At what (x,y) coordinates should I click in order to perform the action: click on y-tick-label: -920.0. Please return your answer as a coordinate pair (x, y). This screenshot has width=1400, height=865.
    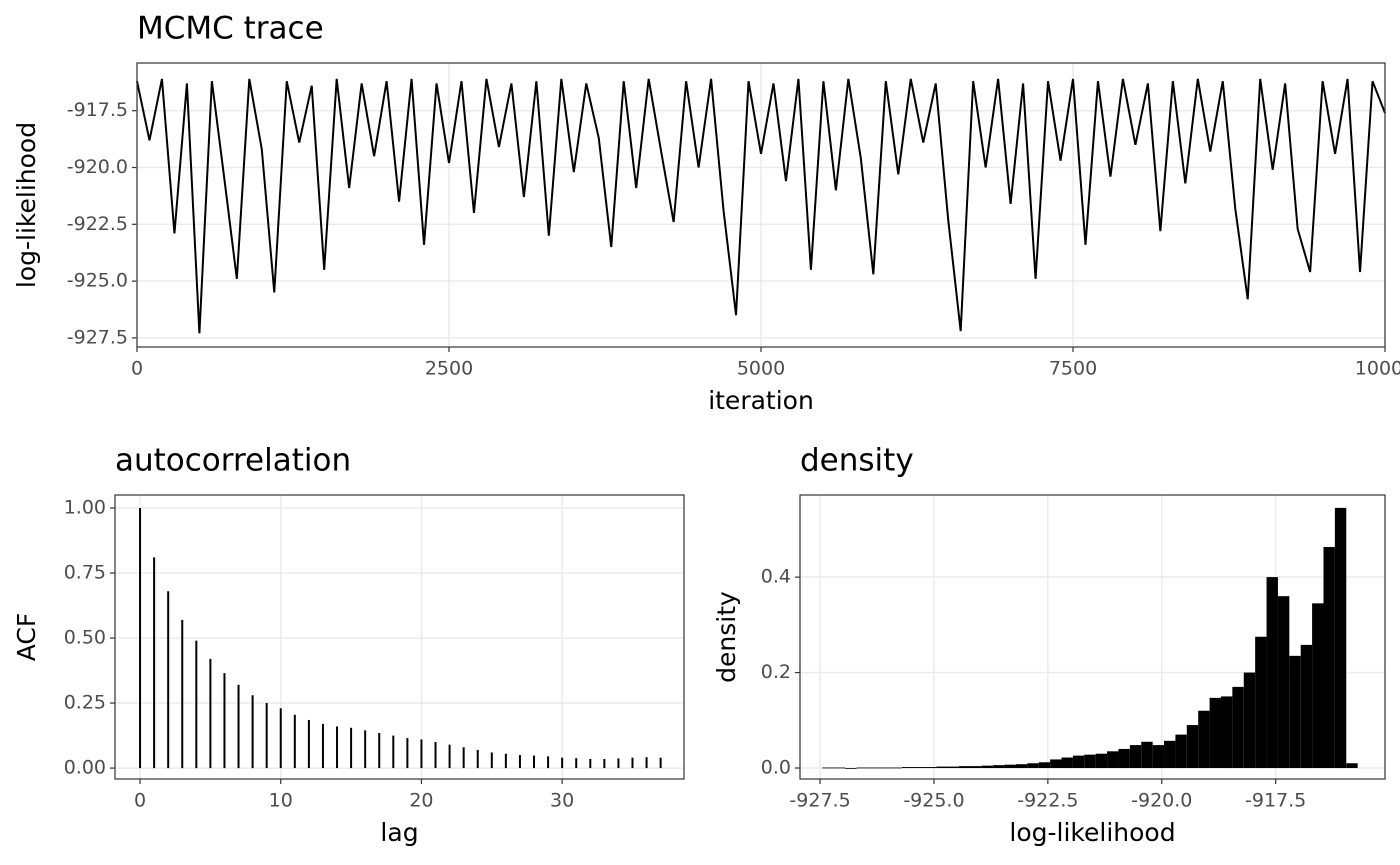
    Looking at the image, I should click on (97, 167).